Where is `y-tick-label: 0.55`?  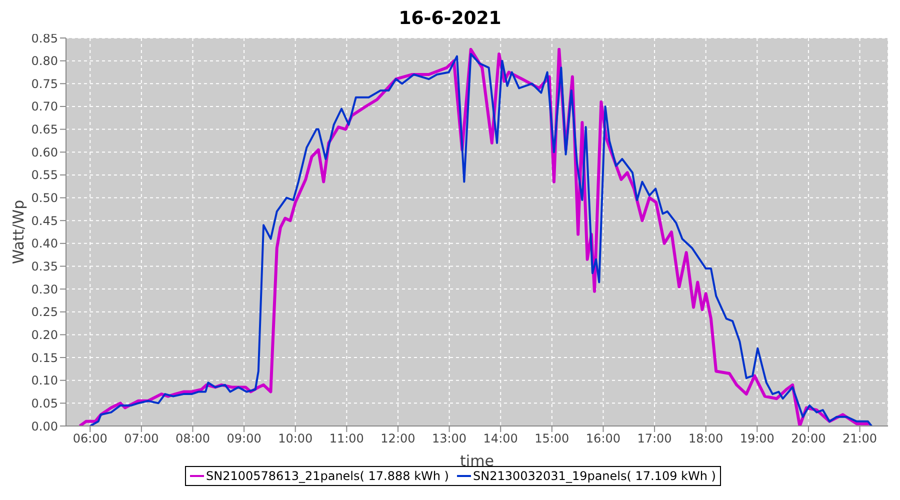 y-tick-label: 0.55 is located at coordinates (44, 175).